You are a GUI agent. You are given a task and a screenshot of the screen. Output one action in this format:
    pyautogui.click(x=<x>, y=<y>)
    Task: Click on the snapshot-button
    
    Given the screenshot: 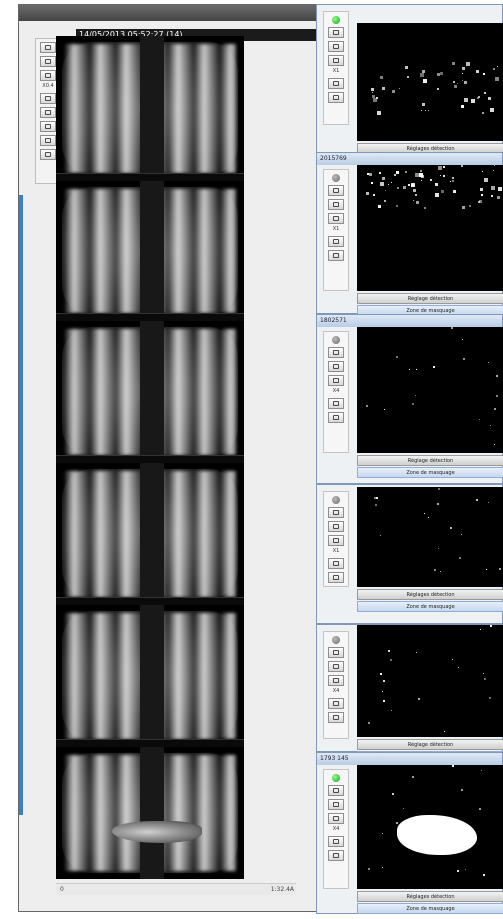 What is the action you would take?
    pyautogui.click(x=48, y=98)
    